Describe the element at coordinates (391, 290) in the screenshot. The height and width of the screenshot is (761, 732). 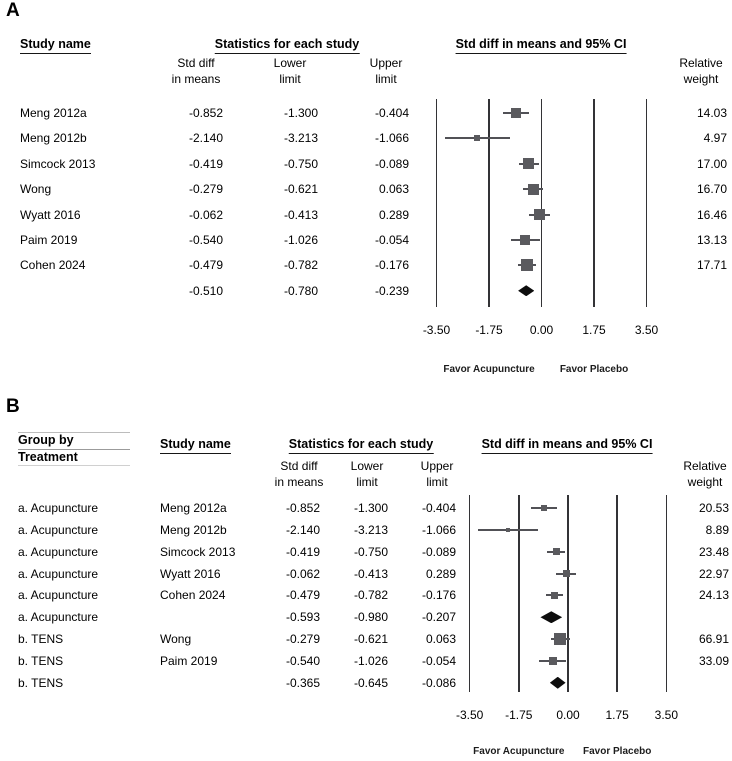
I see `upper-limit-cell: -0.239` at that location.